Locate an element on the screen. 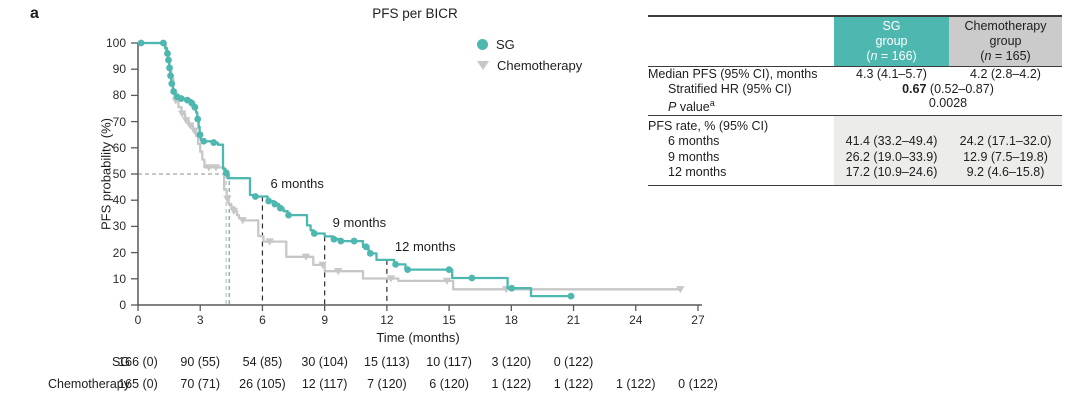 This screenshot has width=1080, height=410. stats-header-chemo-group: Chemotherapy group (n = 165) is located at coordinates (1005, 41).